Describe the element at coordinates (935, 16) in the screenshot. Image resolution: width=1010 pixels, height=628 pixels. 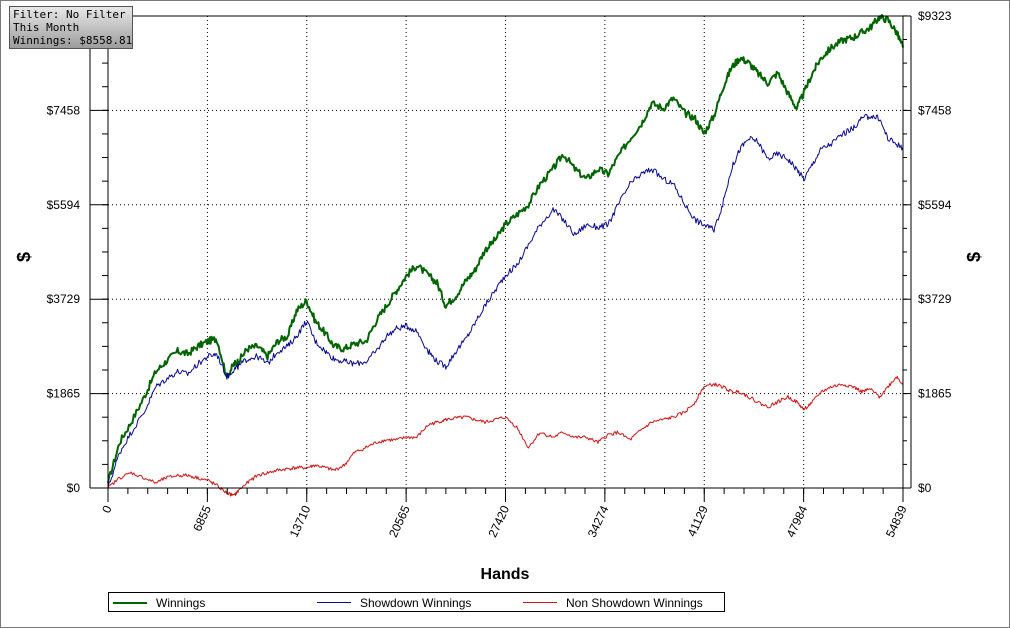
I see `y-tick-label-right: $9323` at that location.